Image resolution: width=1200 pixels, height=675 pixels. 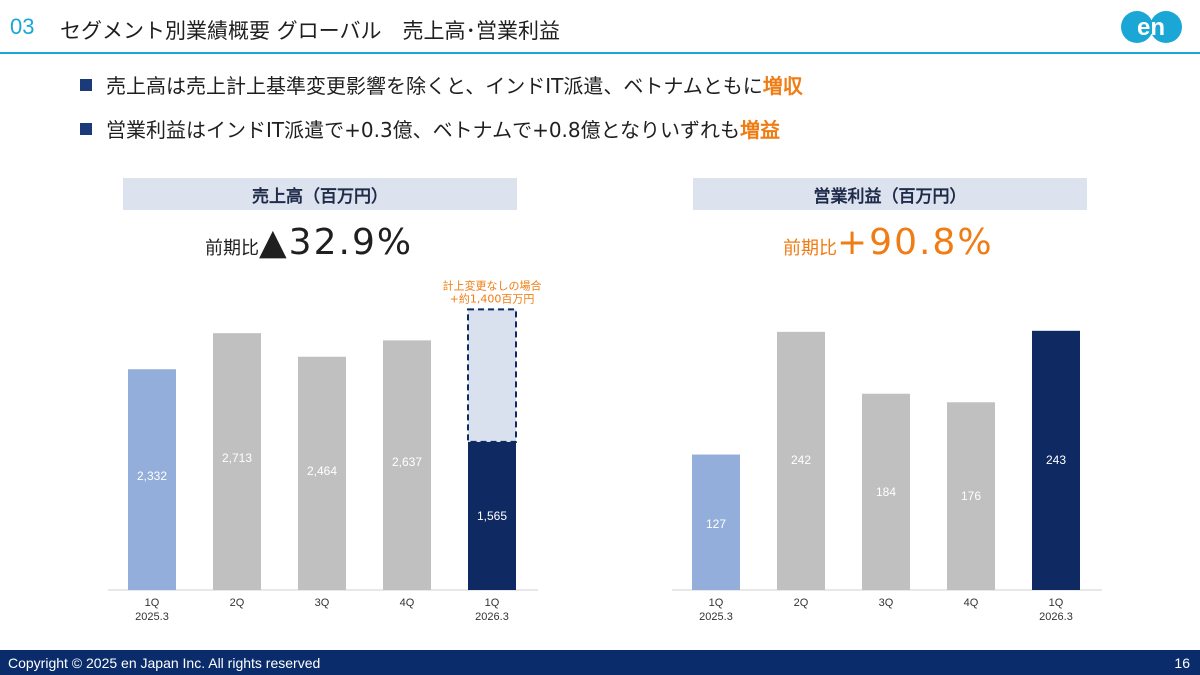 What do you see at coordinates (423, 130) in the screenshot?
I see `bullet-text: 営業利益はインドIT派遣で+0.3億、ベトナムで+0.8億となりいずれも` at bounding box center [423, 130].